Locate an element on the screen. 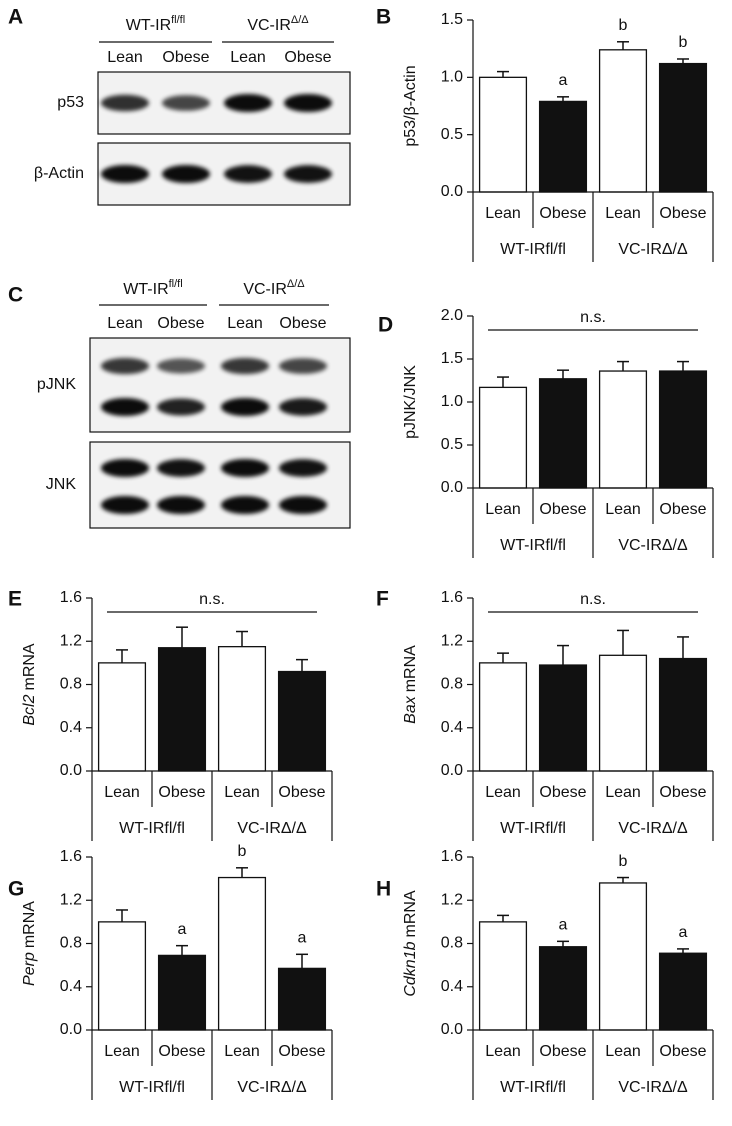 The image size is (732, 1126). y-axis-label: Perp mRNA is located at coordinates (29, 943).